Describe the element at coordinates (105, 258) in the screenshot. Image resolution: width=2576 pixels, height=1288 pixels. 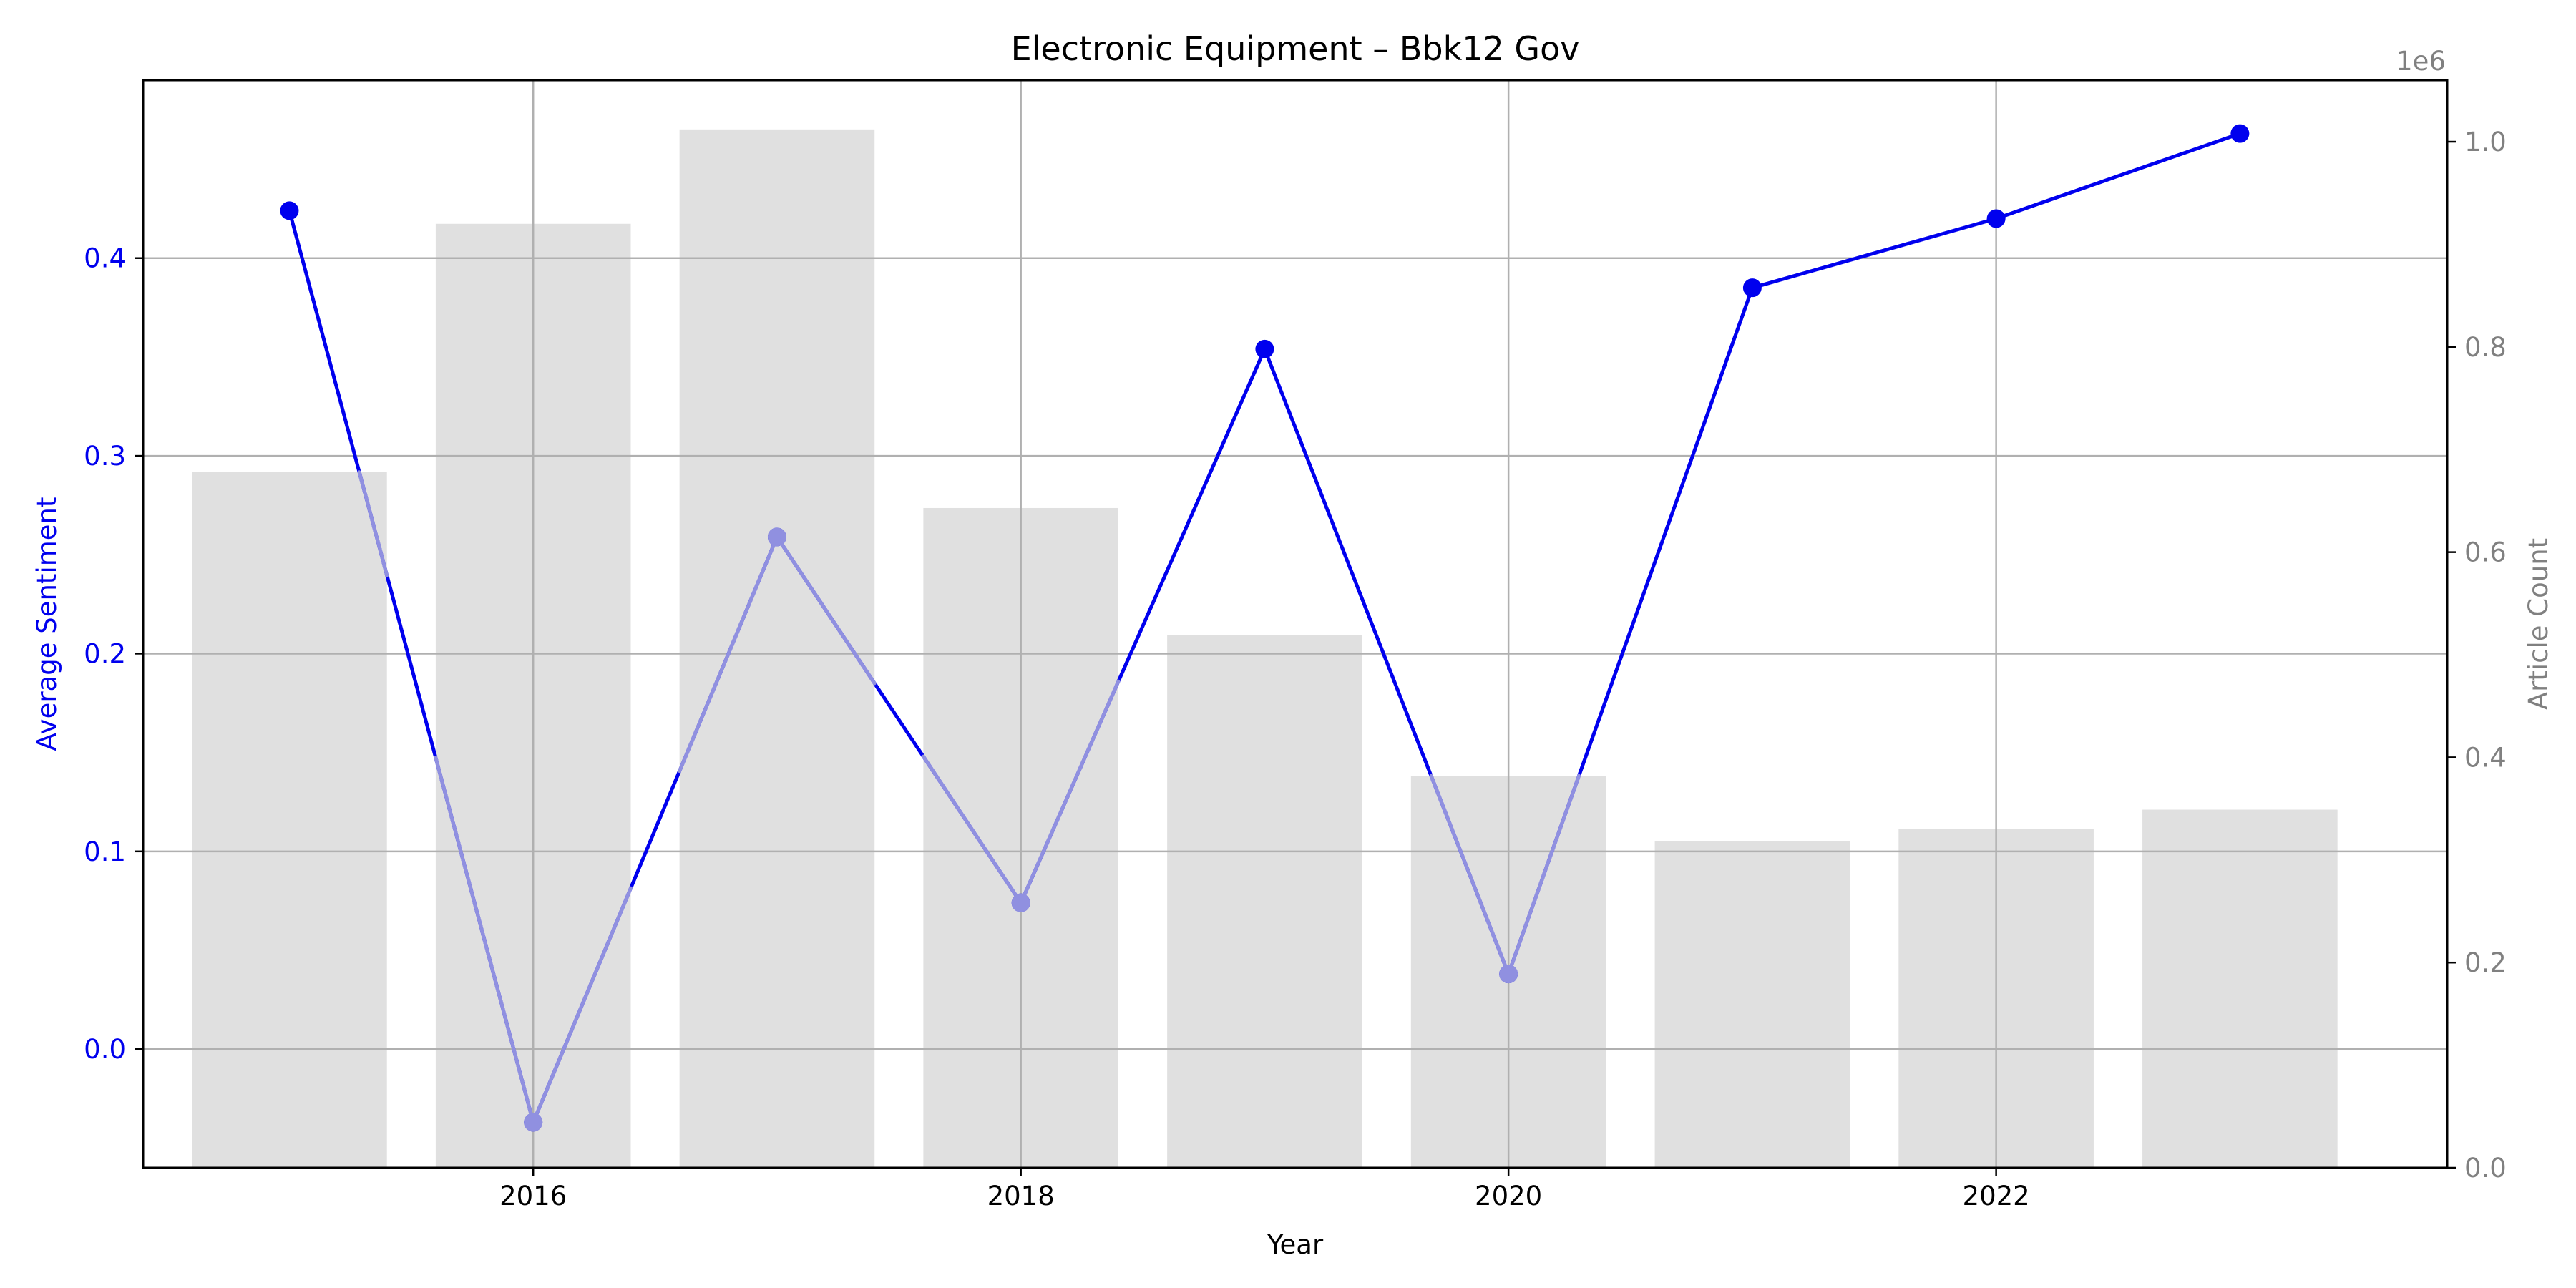
I see `left-tick-label: 0.4` at that location.